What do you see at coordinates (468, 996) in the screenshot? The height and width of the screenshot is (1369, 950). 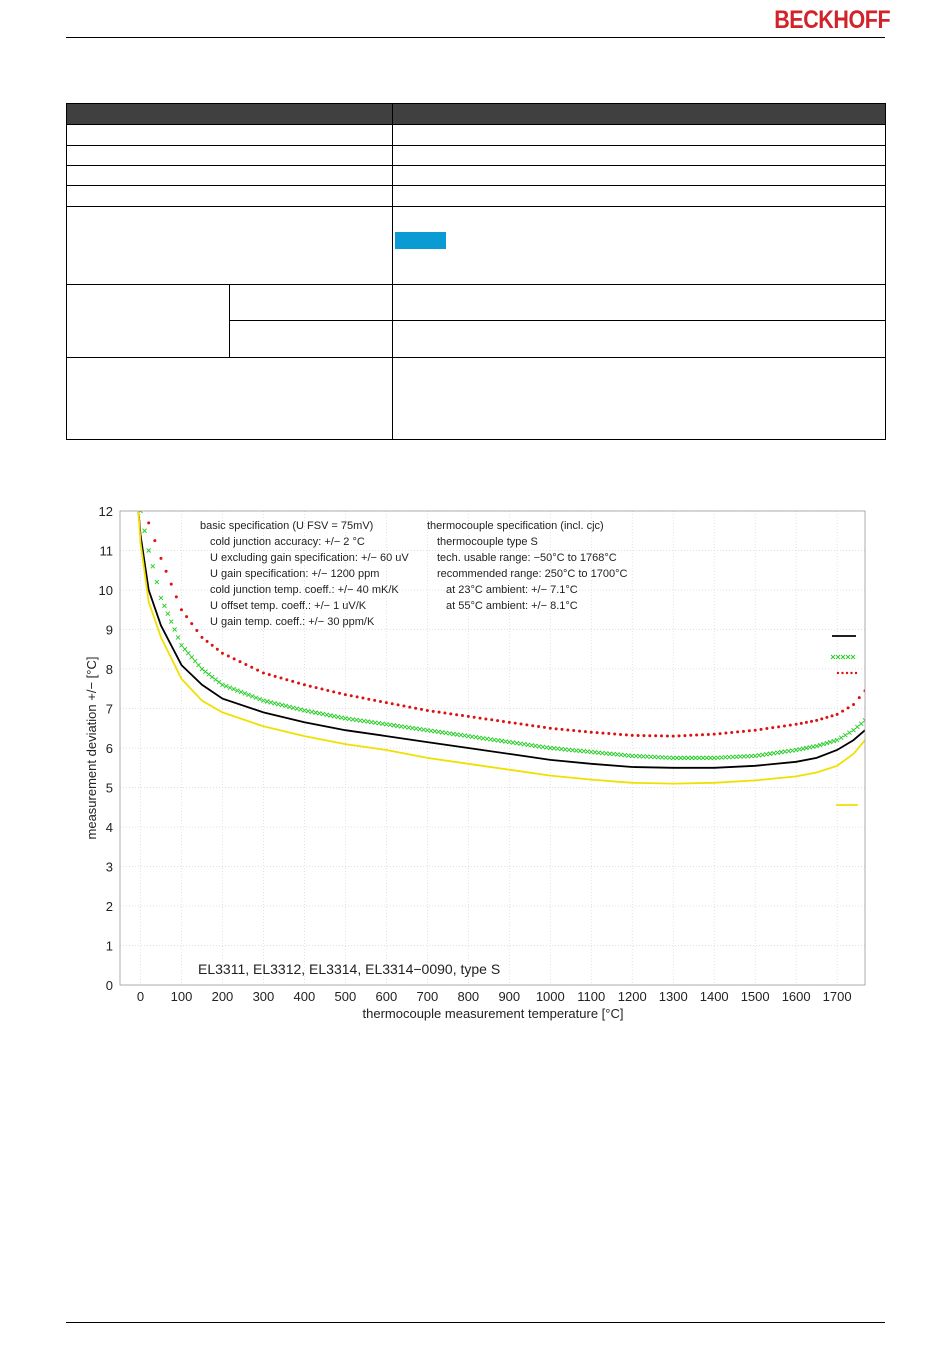 I see `x-tick-label: 800` at bounding box center [468, 996].